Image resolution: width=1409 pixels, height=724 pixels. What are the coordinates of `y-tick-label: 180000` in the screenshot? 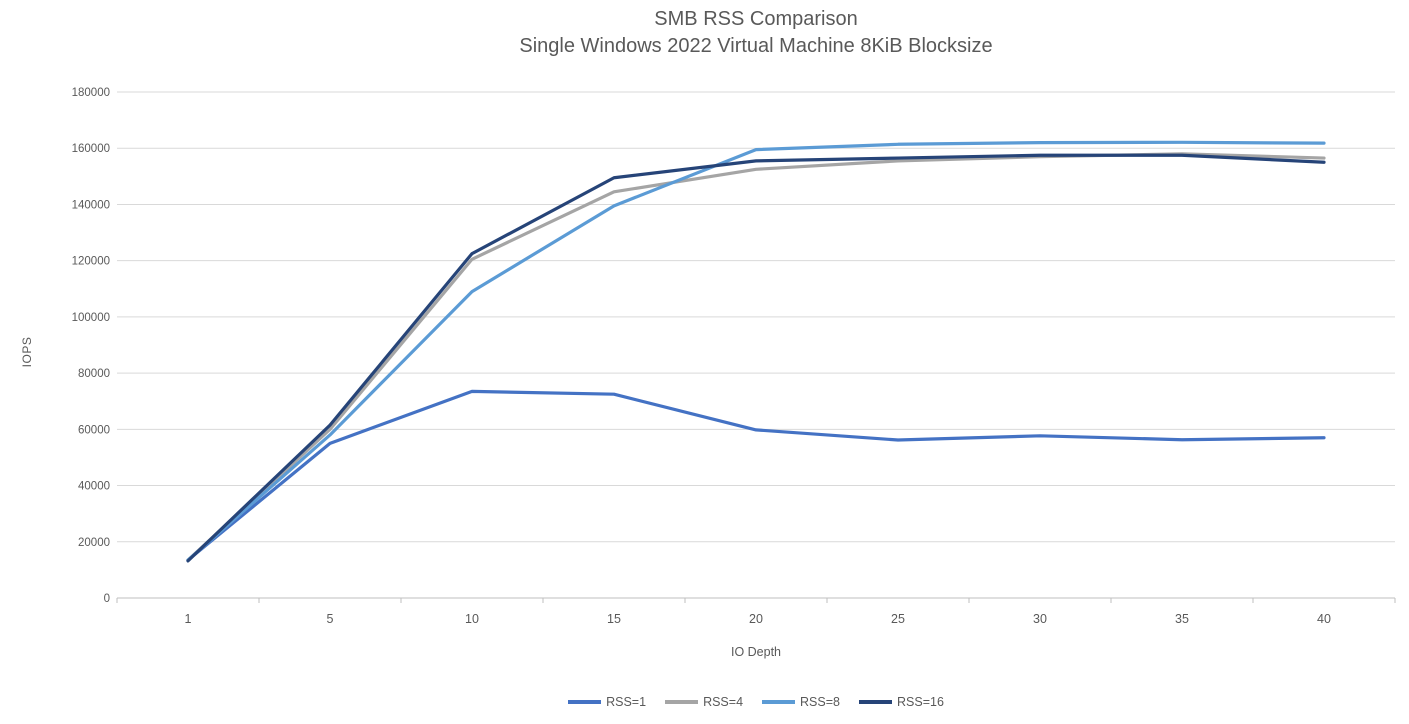 It's located at (91, 93).